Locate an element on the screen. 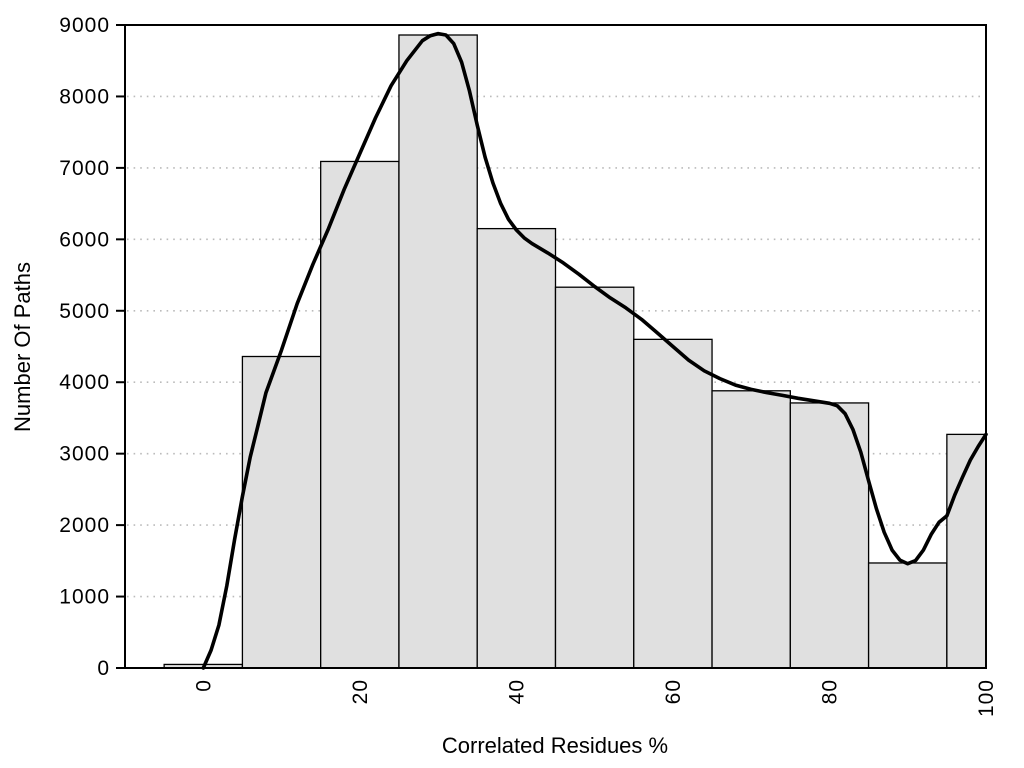 This screenshot has width=1024, height=768. y-tick-label-8000: 8000 is located at coordinates (84, 96).